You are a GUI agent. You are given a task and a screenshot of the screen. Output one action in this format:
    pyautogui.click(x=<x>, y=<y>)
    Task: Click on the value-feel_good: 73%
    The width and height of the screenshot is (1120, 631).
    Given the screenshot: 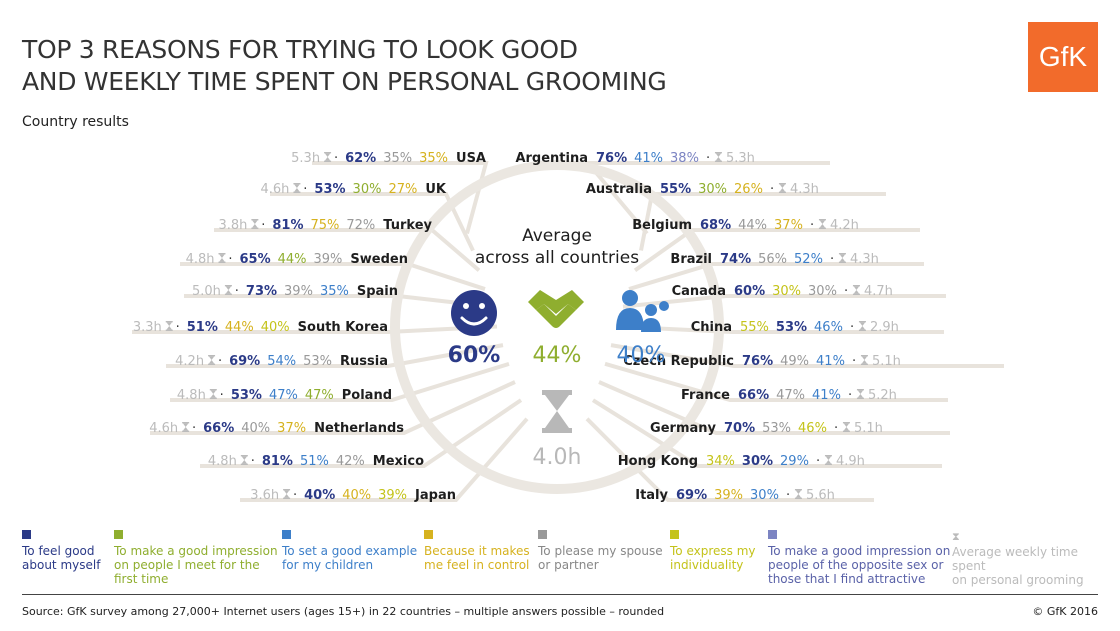 What is the action you would take?
    pyautogui.click(x=261, y=291)
    